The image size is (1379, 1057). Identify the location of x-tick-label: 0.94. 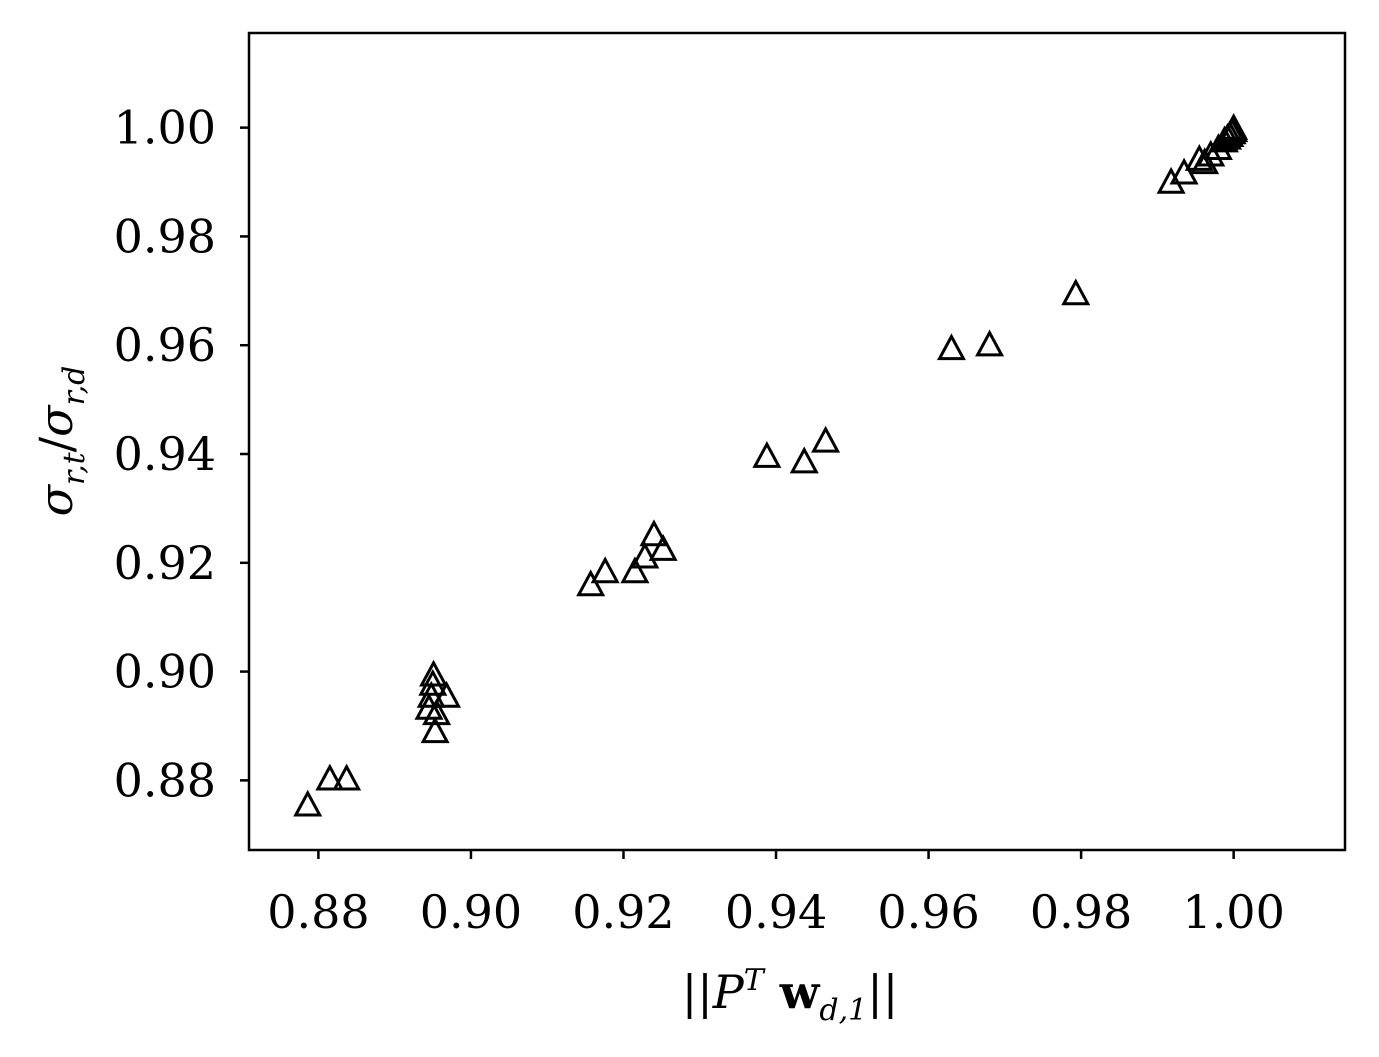
(776, 912).